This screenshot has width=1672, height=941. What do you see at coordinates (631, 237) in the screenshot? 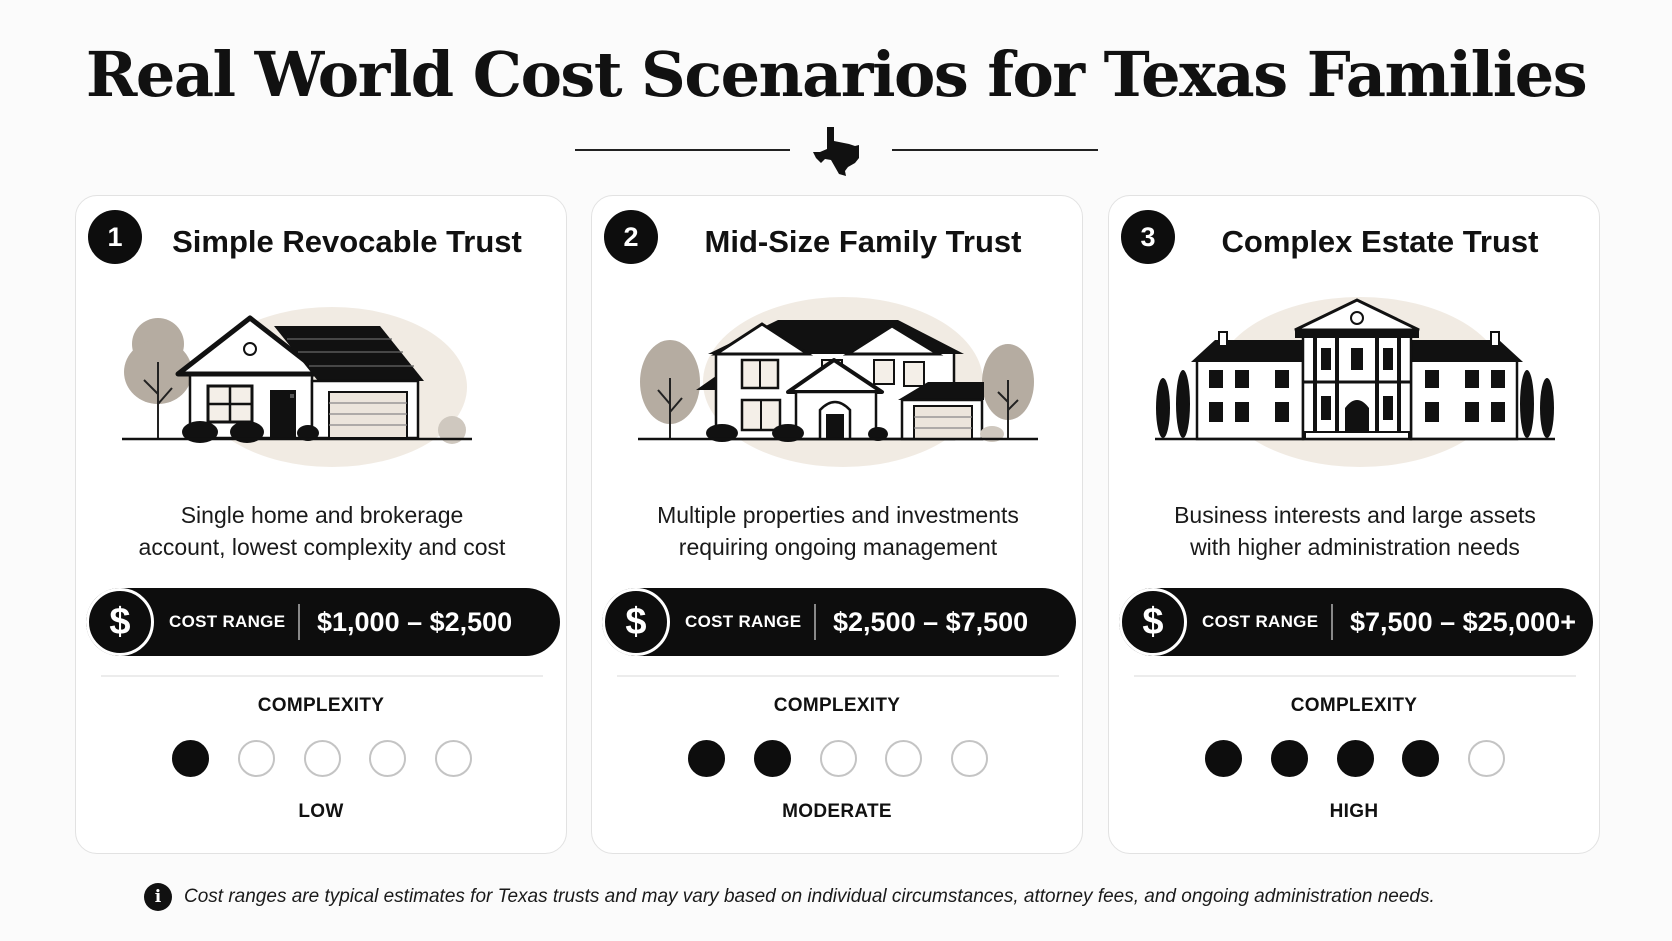
I see `card-number-badge: 2` at bounding box center [631, 237].